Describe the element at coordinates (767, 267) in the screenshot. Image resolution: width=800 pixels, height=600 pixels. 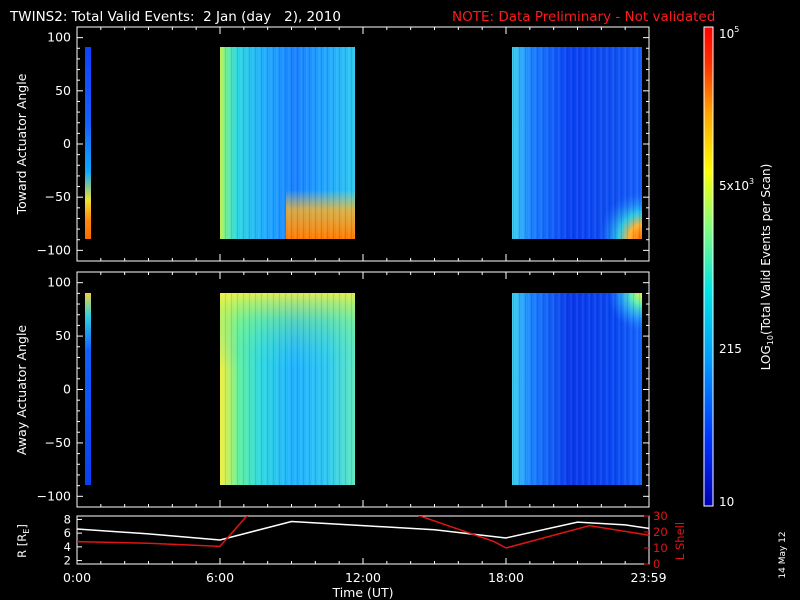
I see `colorbar-label: LOG10(Total Valid Events per Scan)` at that location.